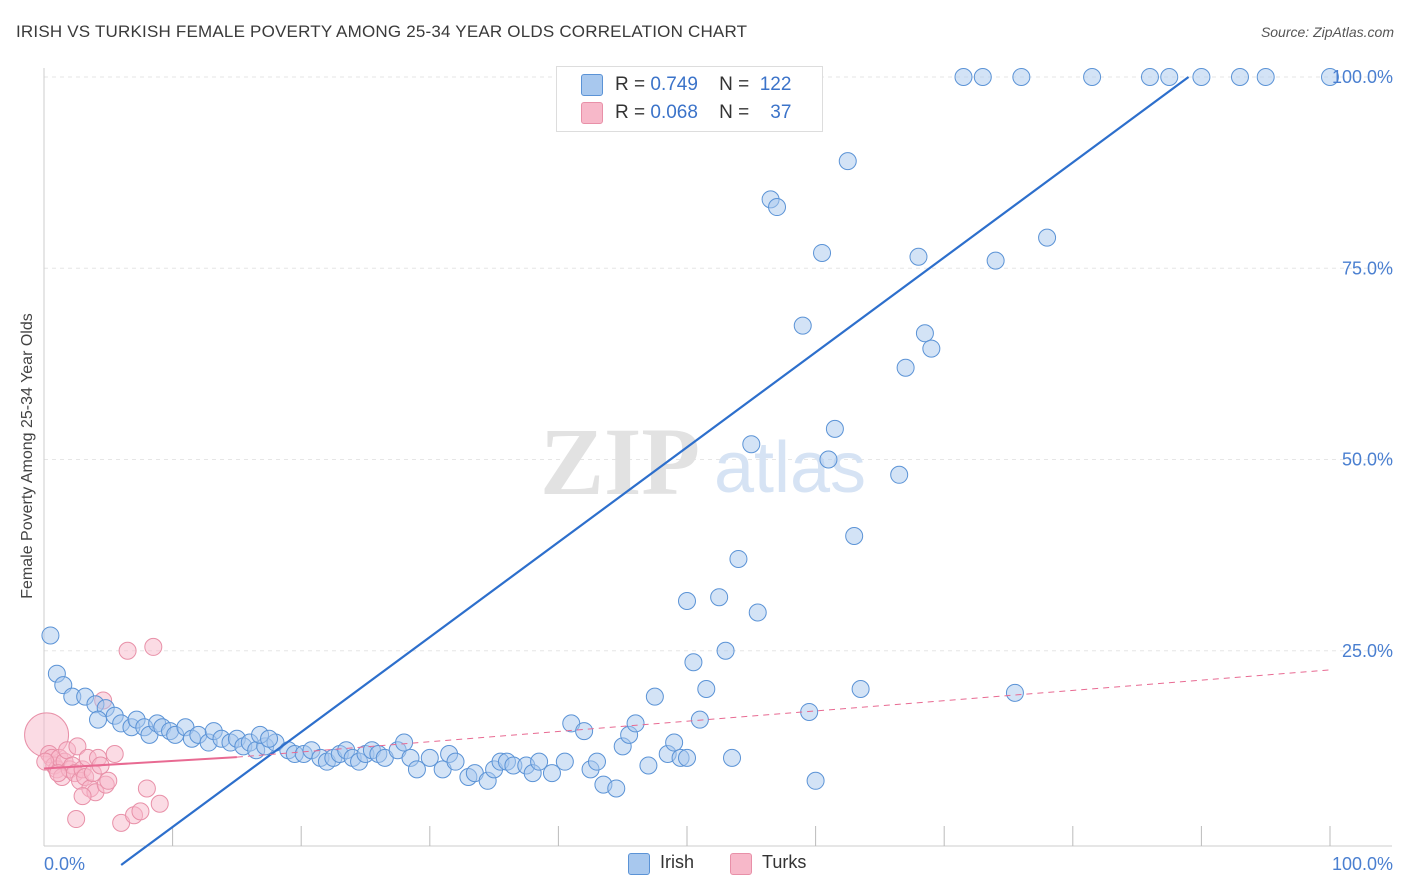  I want to click on x-tick-label: 100.0%, so click(1362, 864).